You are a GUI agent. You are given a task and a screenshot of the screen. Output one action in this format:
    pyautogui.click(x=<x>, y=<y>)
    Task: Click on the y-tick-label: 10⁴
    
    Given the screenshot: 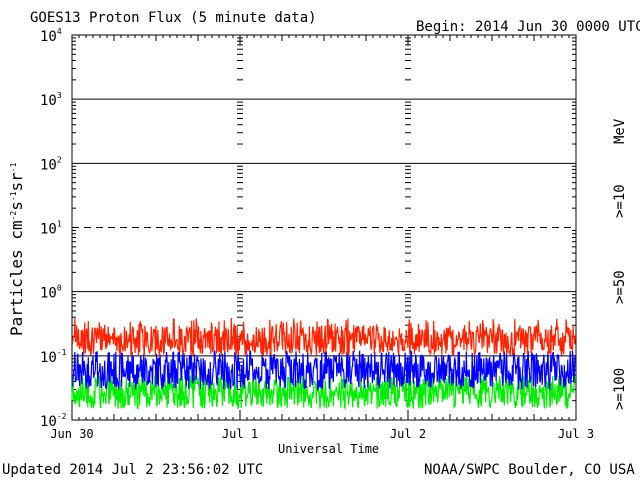 What is the action you would take?
    pyautogui.click(x=51, y=36)
    